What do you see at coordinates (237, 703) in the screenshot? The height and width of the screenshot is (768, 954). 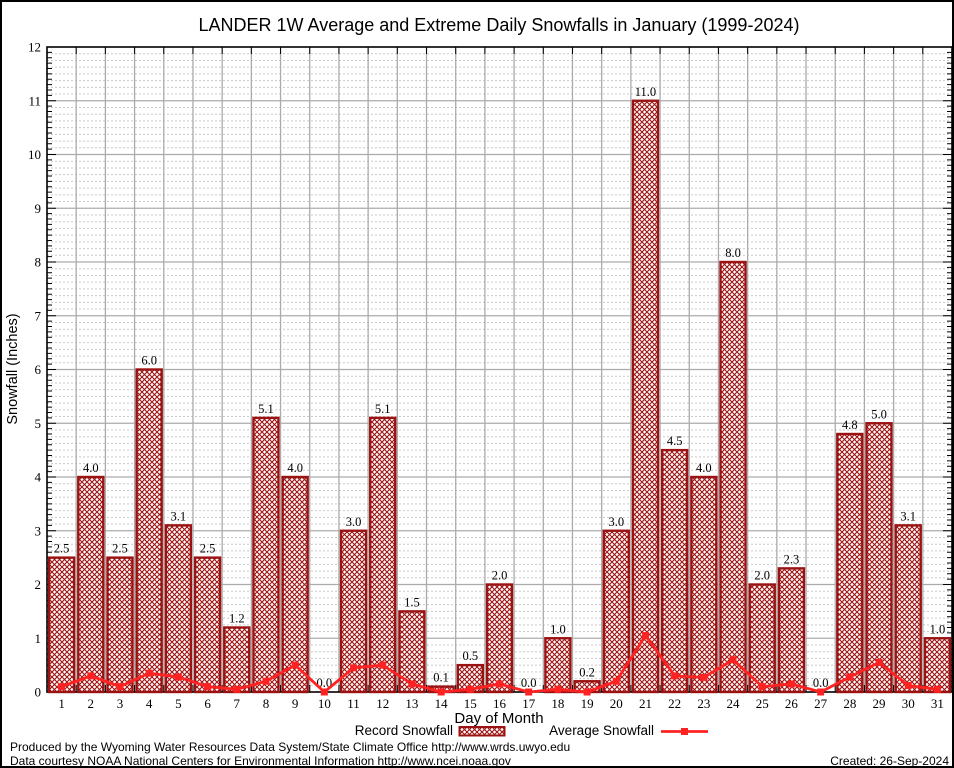 I see `x-tick-label: 7` at bounding box center [237, 703].